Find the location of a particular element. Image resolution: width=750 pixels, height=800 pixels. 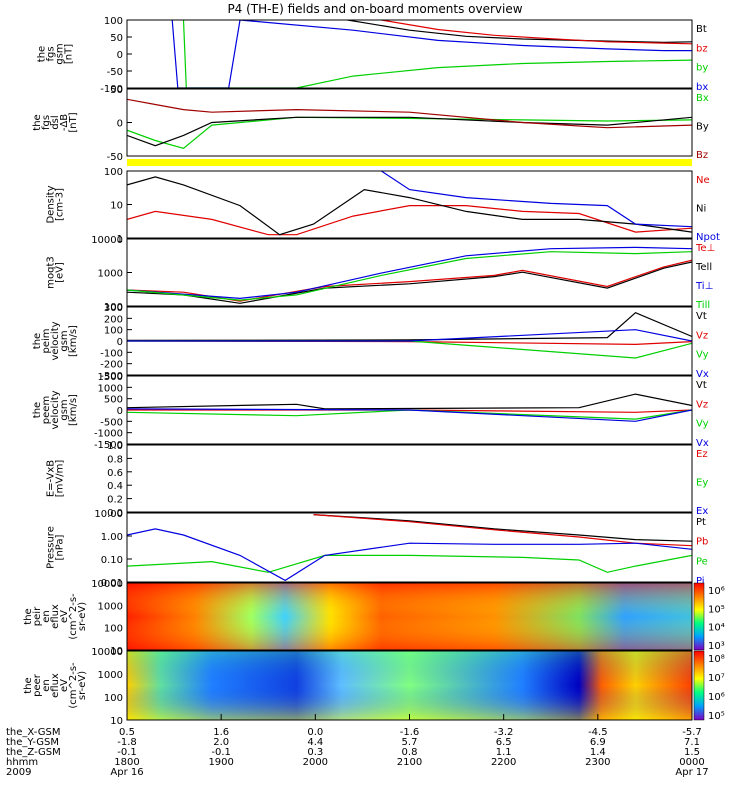

legend-entry: Npot is located at coordinates (708, 237).